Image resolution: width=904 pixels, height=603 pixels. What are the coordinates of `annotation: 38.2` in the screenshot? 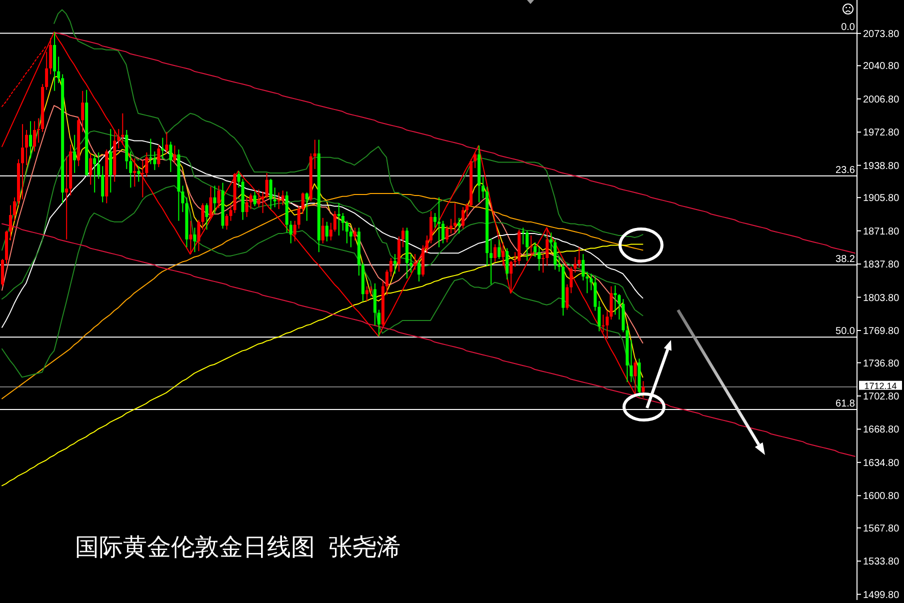 It's located at (846, 259).